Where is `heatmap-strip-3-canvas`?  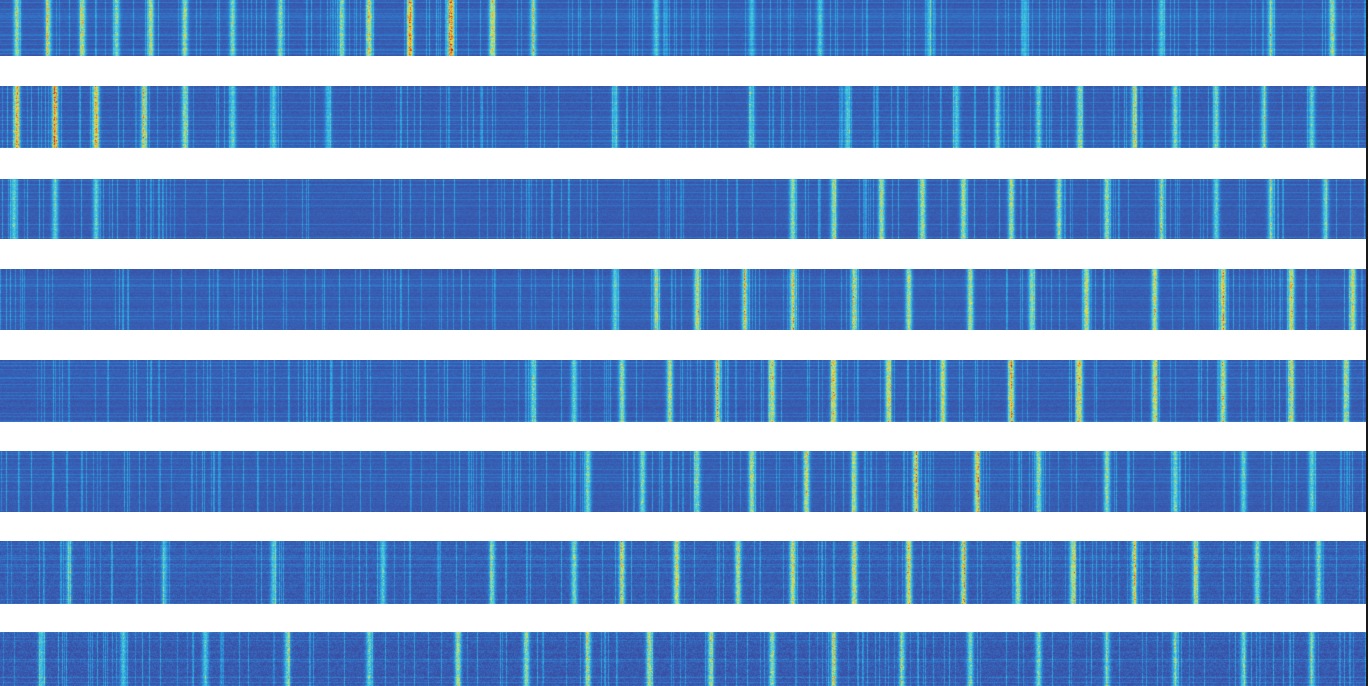 heatmap-strip-3-canvas is located at coordinates (683, 209).